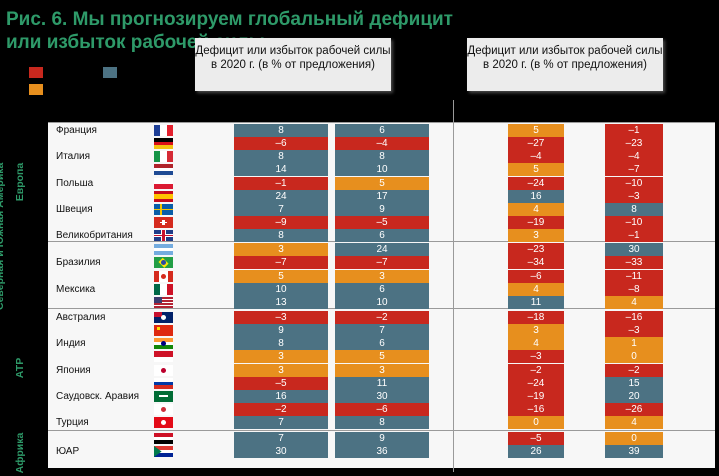  What do you see at coordinates (536, 209) in the screenshot?
I see `value-cell: 4` at bounding box center [536, 209].